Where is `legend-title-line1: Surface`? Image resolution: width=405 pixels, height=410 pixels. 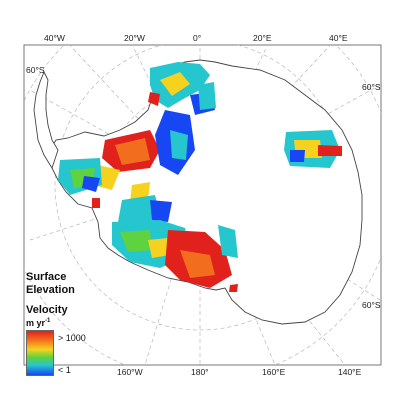
legend-title-line1: Surface is located at coordinates (46, 277).